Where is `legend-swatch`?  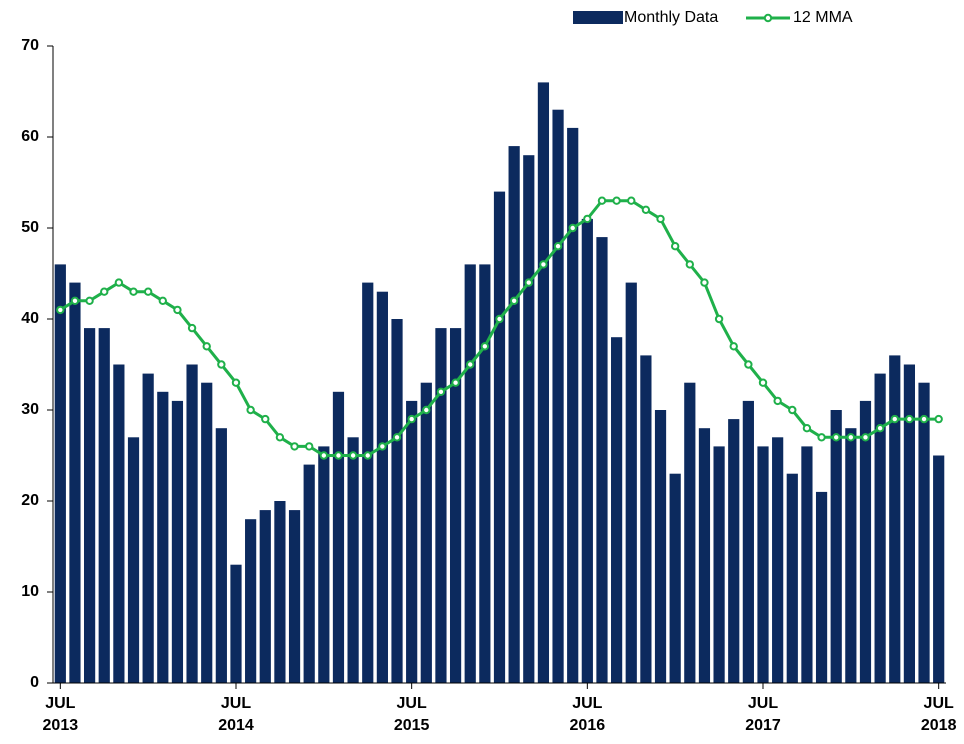 legend-swatch is located at coordinates (598, 17).